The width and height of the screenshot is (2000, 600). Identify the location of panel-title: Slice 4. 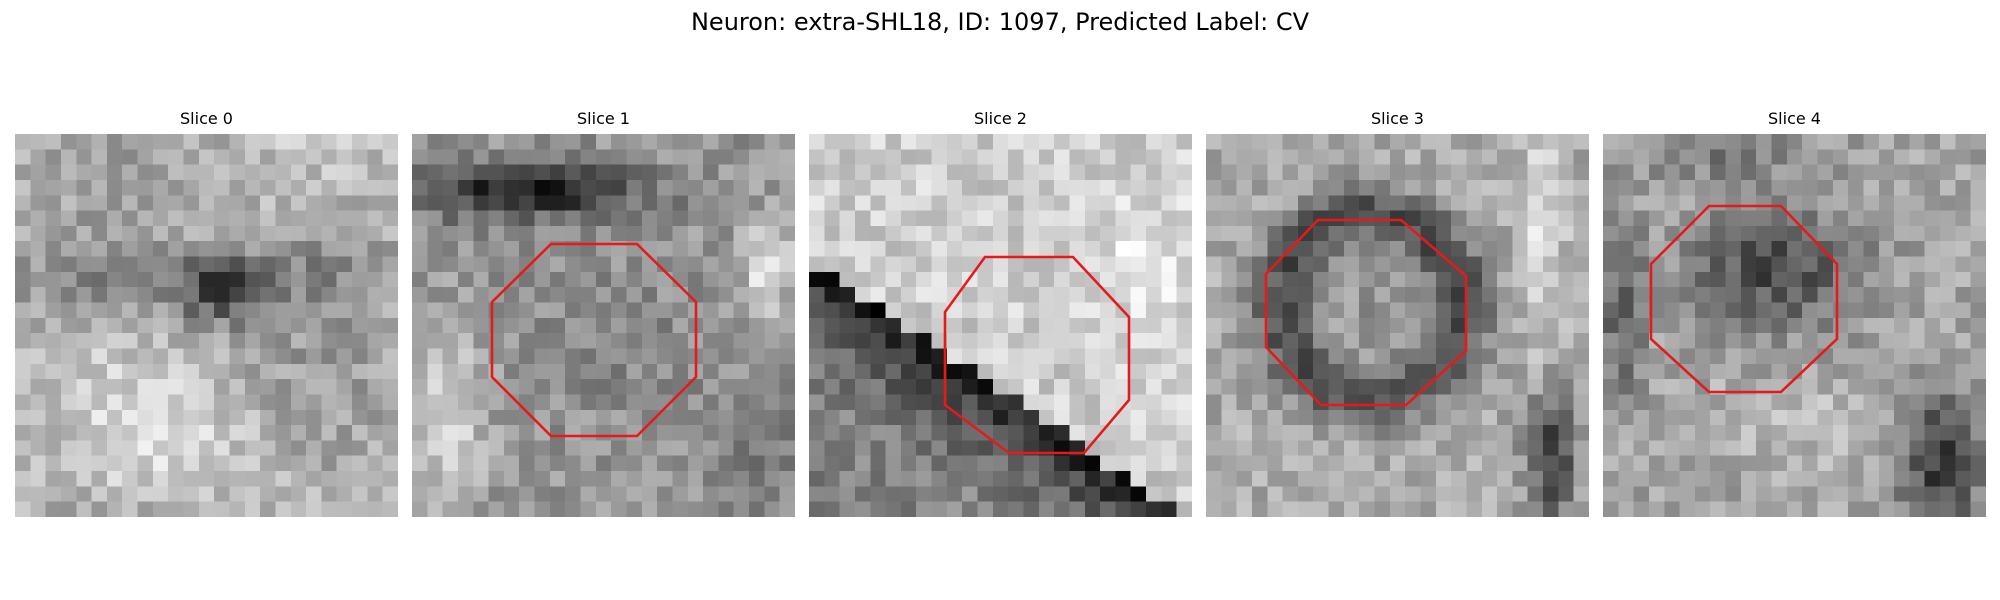
(1794, 118).